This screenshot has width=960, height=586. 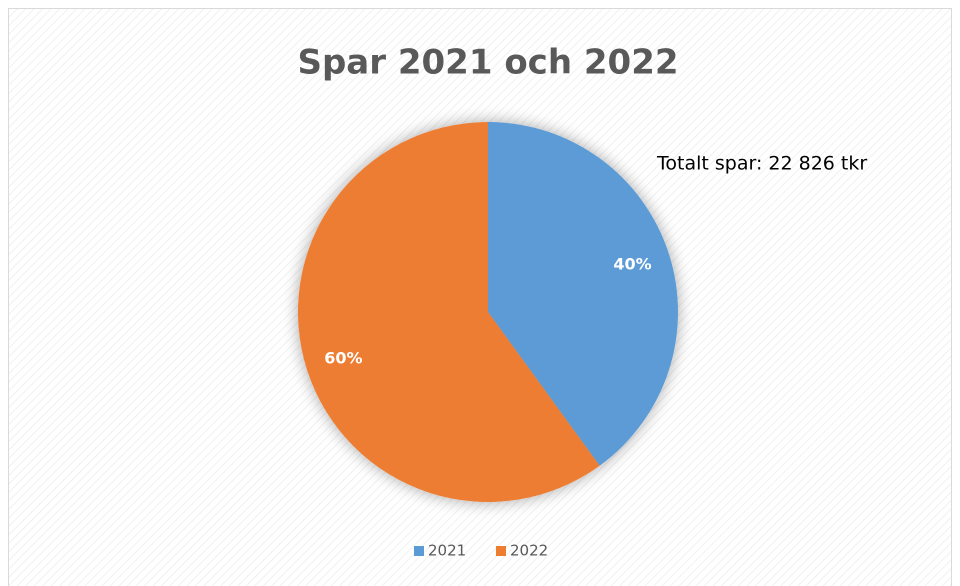 What do you see at coordinates (761, 164) in the screenshot?
I see `annotation: Totalt spar: 22 826 tkr` at bounding box center [761, 164].